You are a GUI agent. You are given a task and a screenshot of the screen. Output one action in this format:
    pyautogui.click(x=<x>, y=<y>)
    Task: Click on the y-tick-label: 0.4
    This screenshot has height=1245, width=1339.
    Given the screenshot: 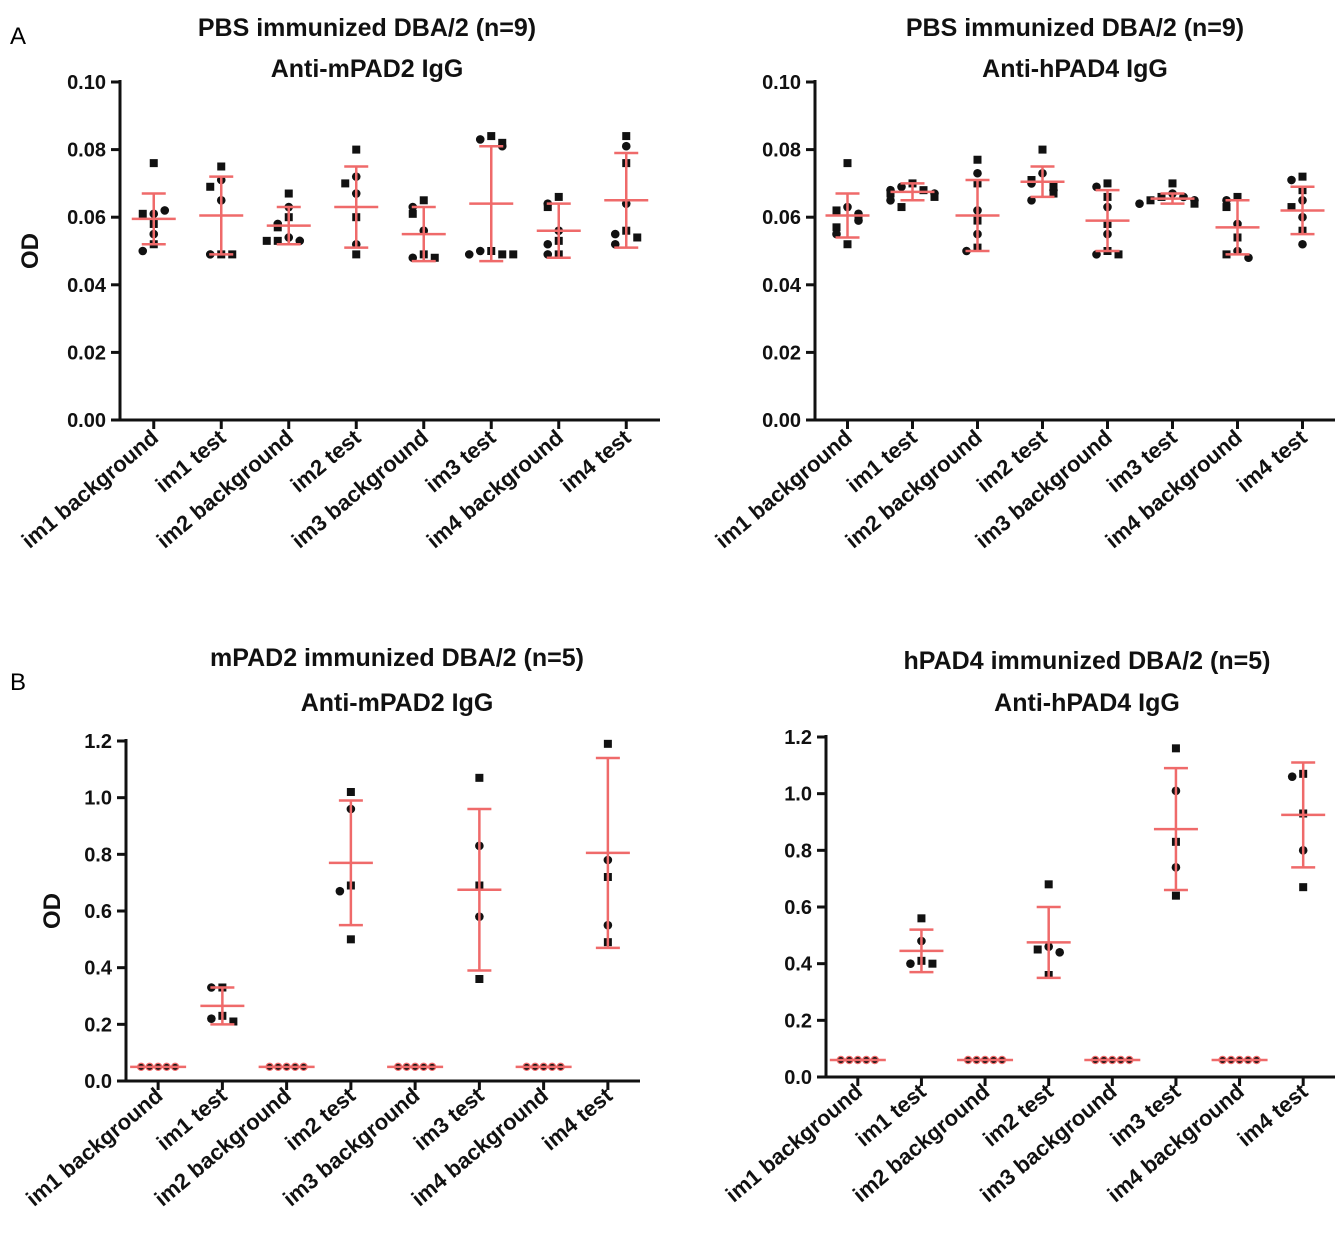 What is the action you would take?
    pyautogui.click(x=798, y=965)
    